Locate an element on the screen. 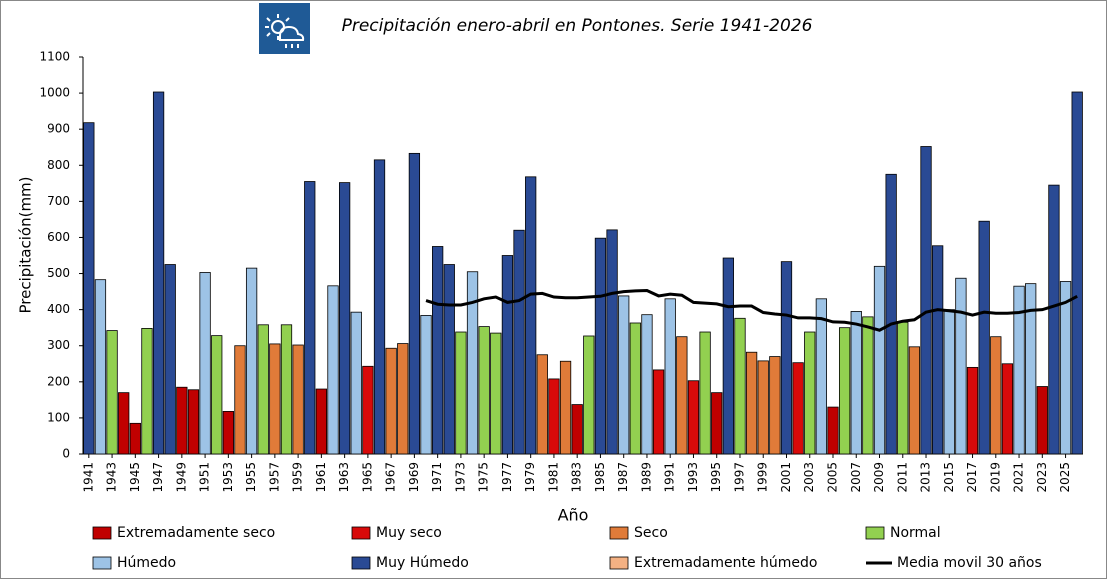  y-tick-label: 200 is located at coordinates (58, 381).